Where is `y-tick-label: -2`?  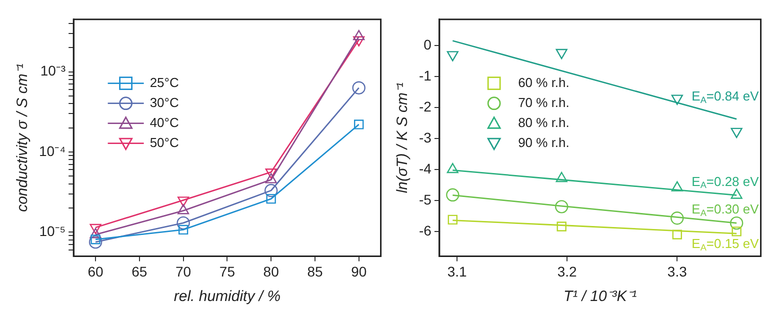
y-tick-label: -2 is located at coordinates (425, 106).